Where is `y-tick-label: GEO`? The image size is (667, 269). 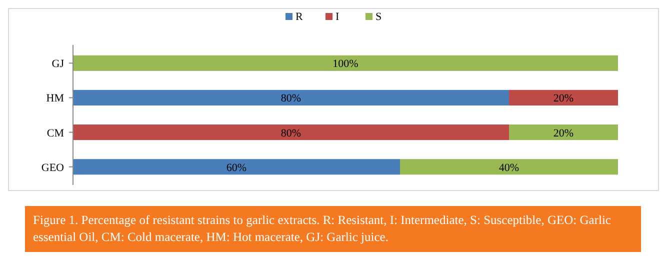 y-tick-label: GEO is located at coordinates (52, 168).